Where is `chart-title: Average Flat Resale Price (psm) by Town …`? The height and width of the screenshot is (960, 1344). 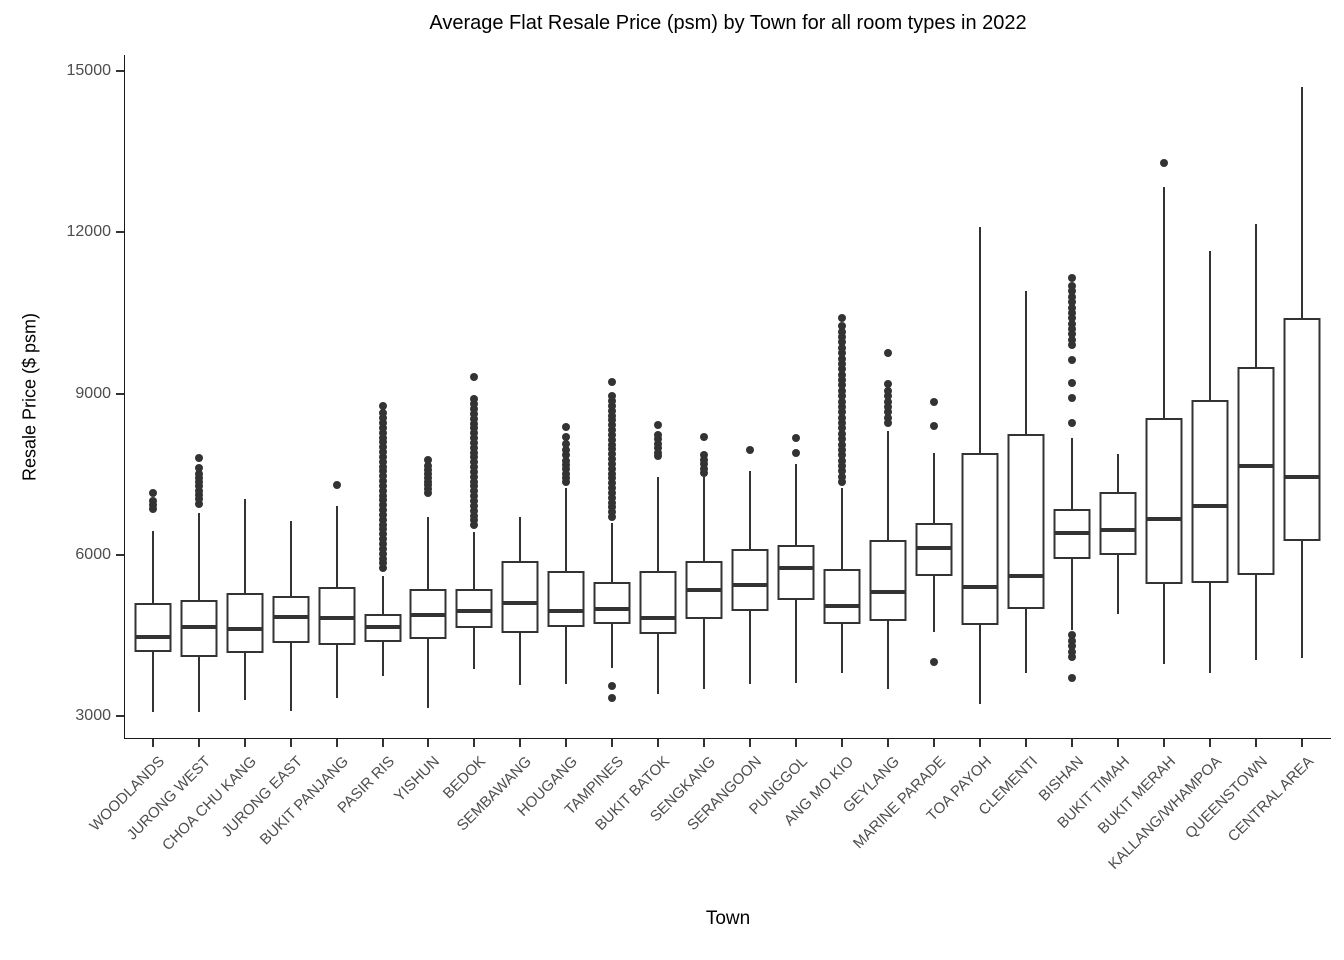
chart-title: Average Flat Resale Price (psm) by Town … is located at coordinates (728, 23).